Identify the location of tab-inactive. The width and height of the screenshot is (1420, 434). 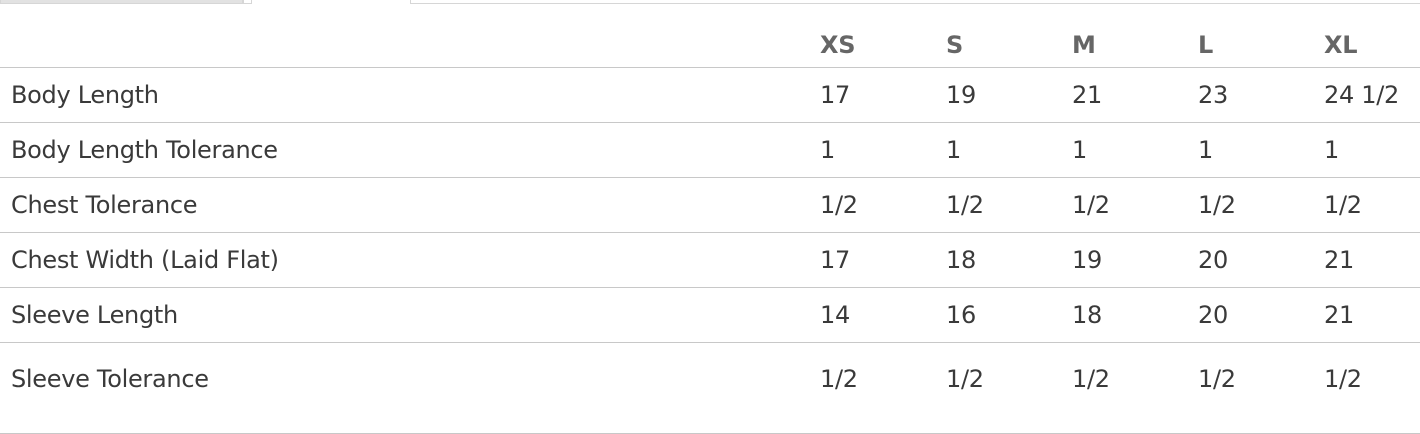
(122, 2).